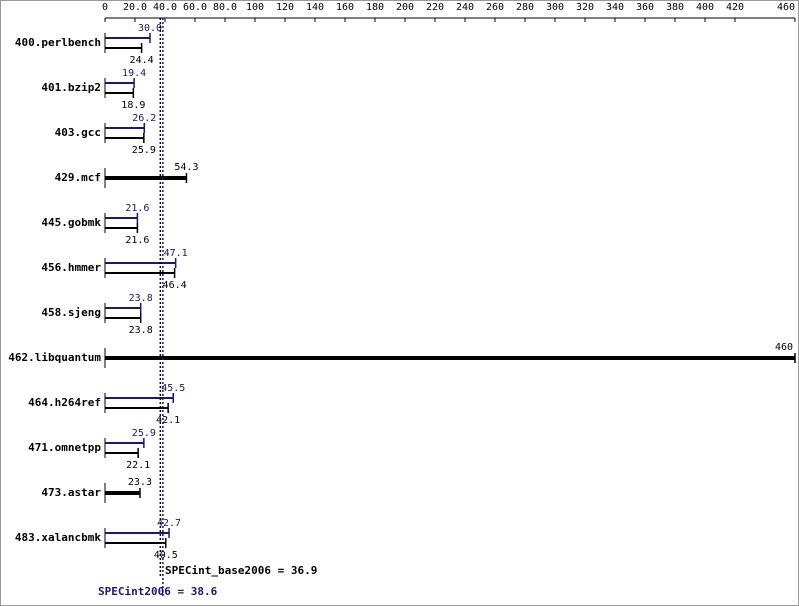  What do you see at coordinates (495, 7) in the screenshot?
I see `x-tick-label: 260` at bounding box center [495, 7].